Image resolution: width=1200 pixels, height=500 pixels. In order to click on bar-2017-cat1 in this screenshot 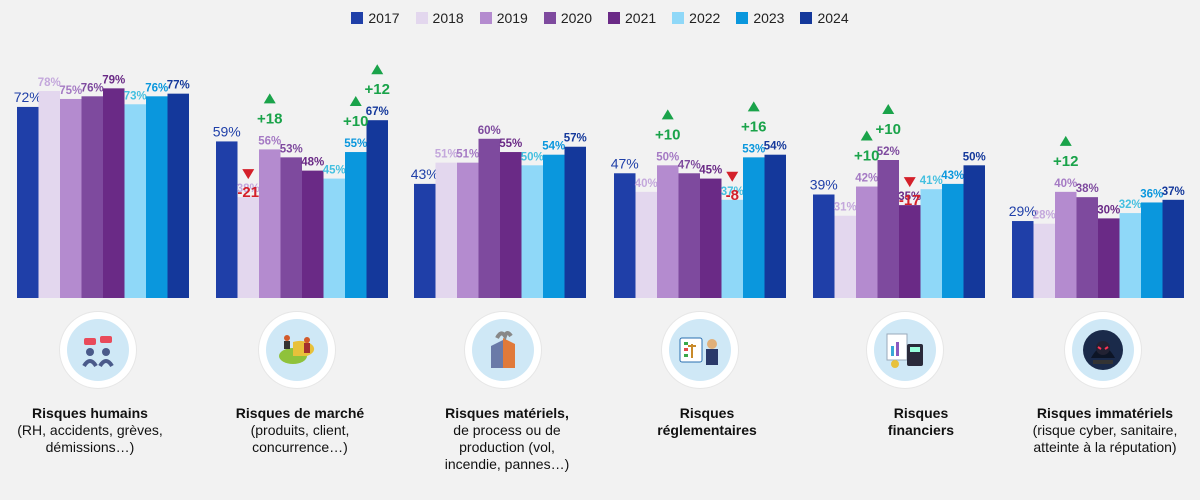, I will do `click(227, 219)`.